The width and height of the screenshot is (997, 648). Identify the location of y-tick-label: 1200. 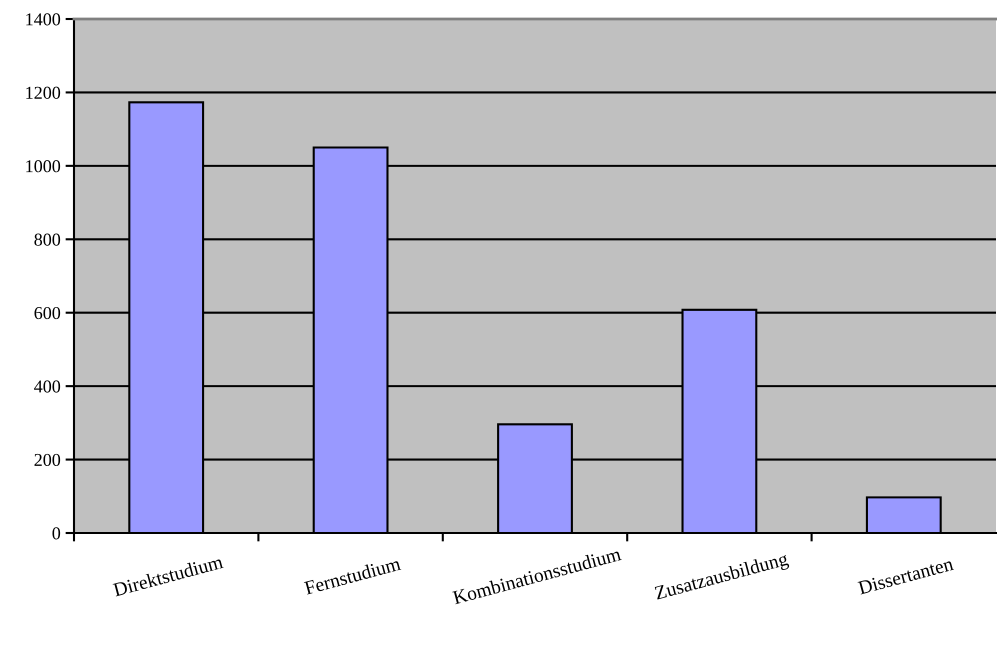
(43, 92).